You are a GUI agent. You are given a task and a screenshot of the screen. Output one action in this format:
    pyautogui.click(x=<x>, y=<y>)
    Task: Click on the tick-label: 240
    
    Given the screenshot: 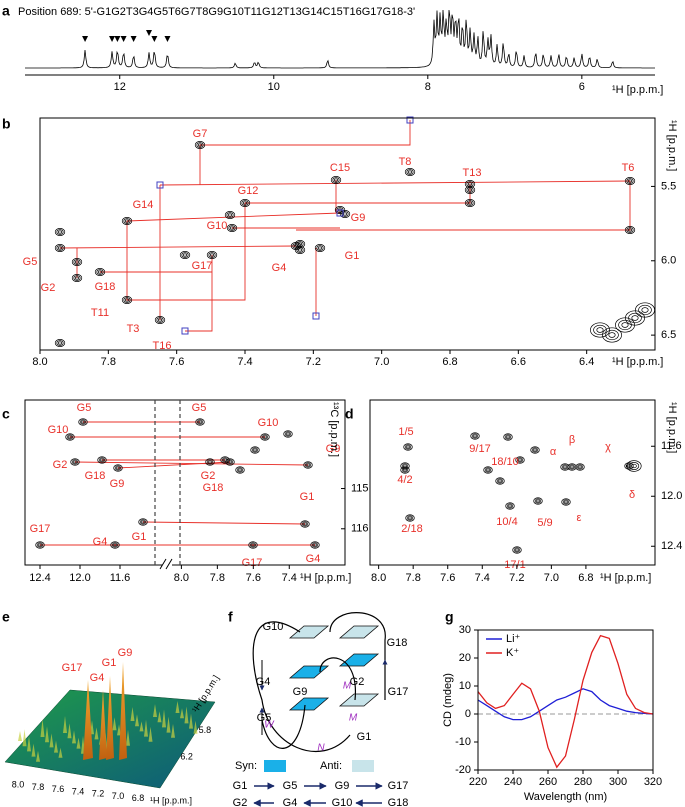 What is the action you would take?
    pyautogui.click(x=513, y=782)
    